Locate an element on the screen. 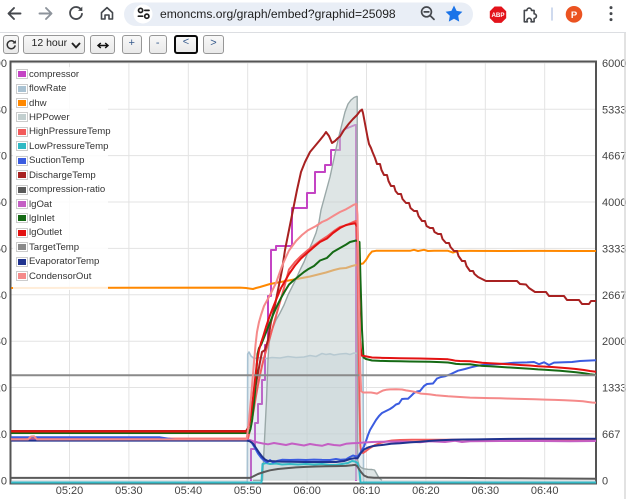  svg-text:emoncms.org/graph/embed?graphi: emoncms.org/graph/embed?graphid=25098 is located at coordinates (278, 14).